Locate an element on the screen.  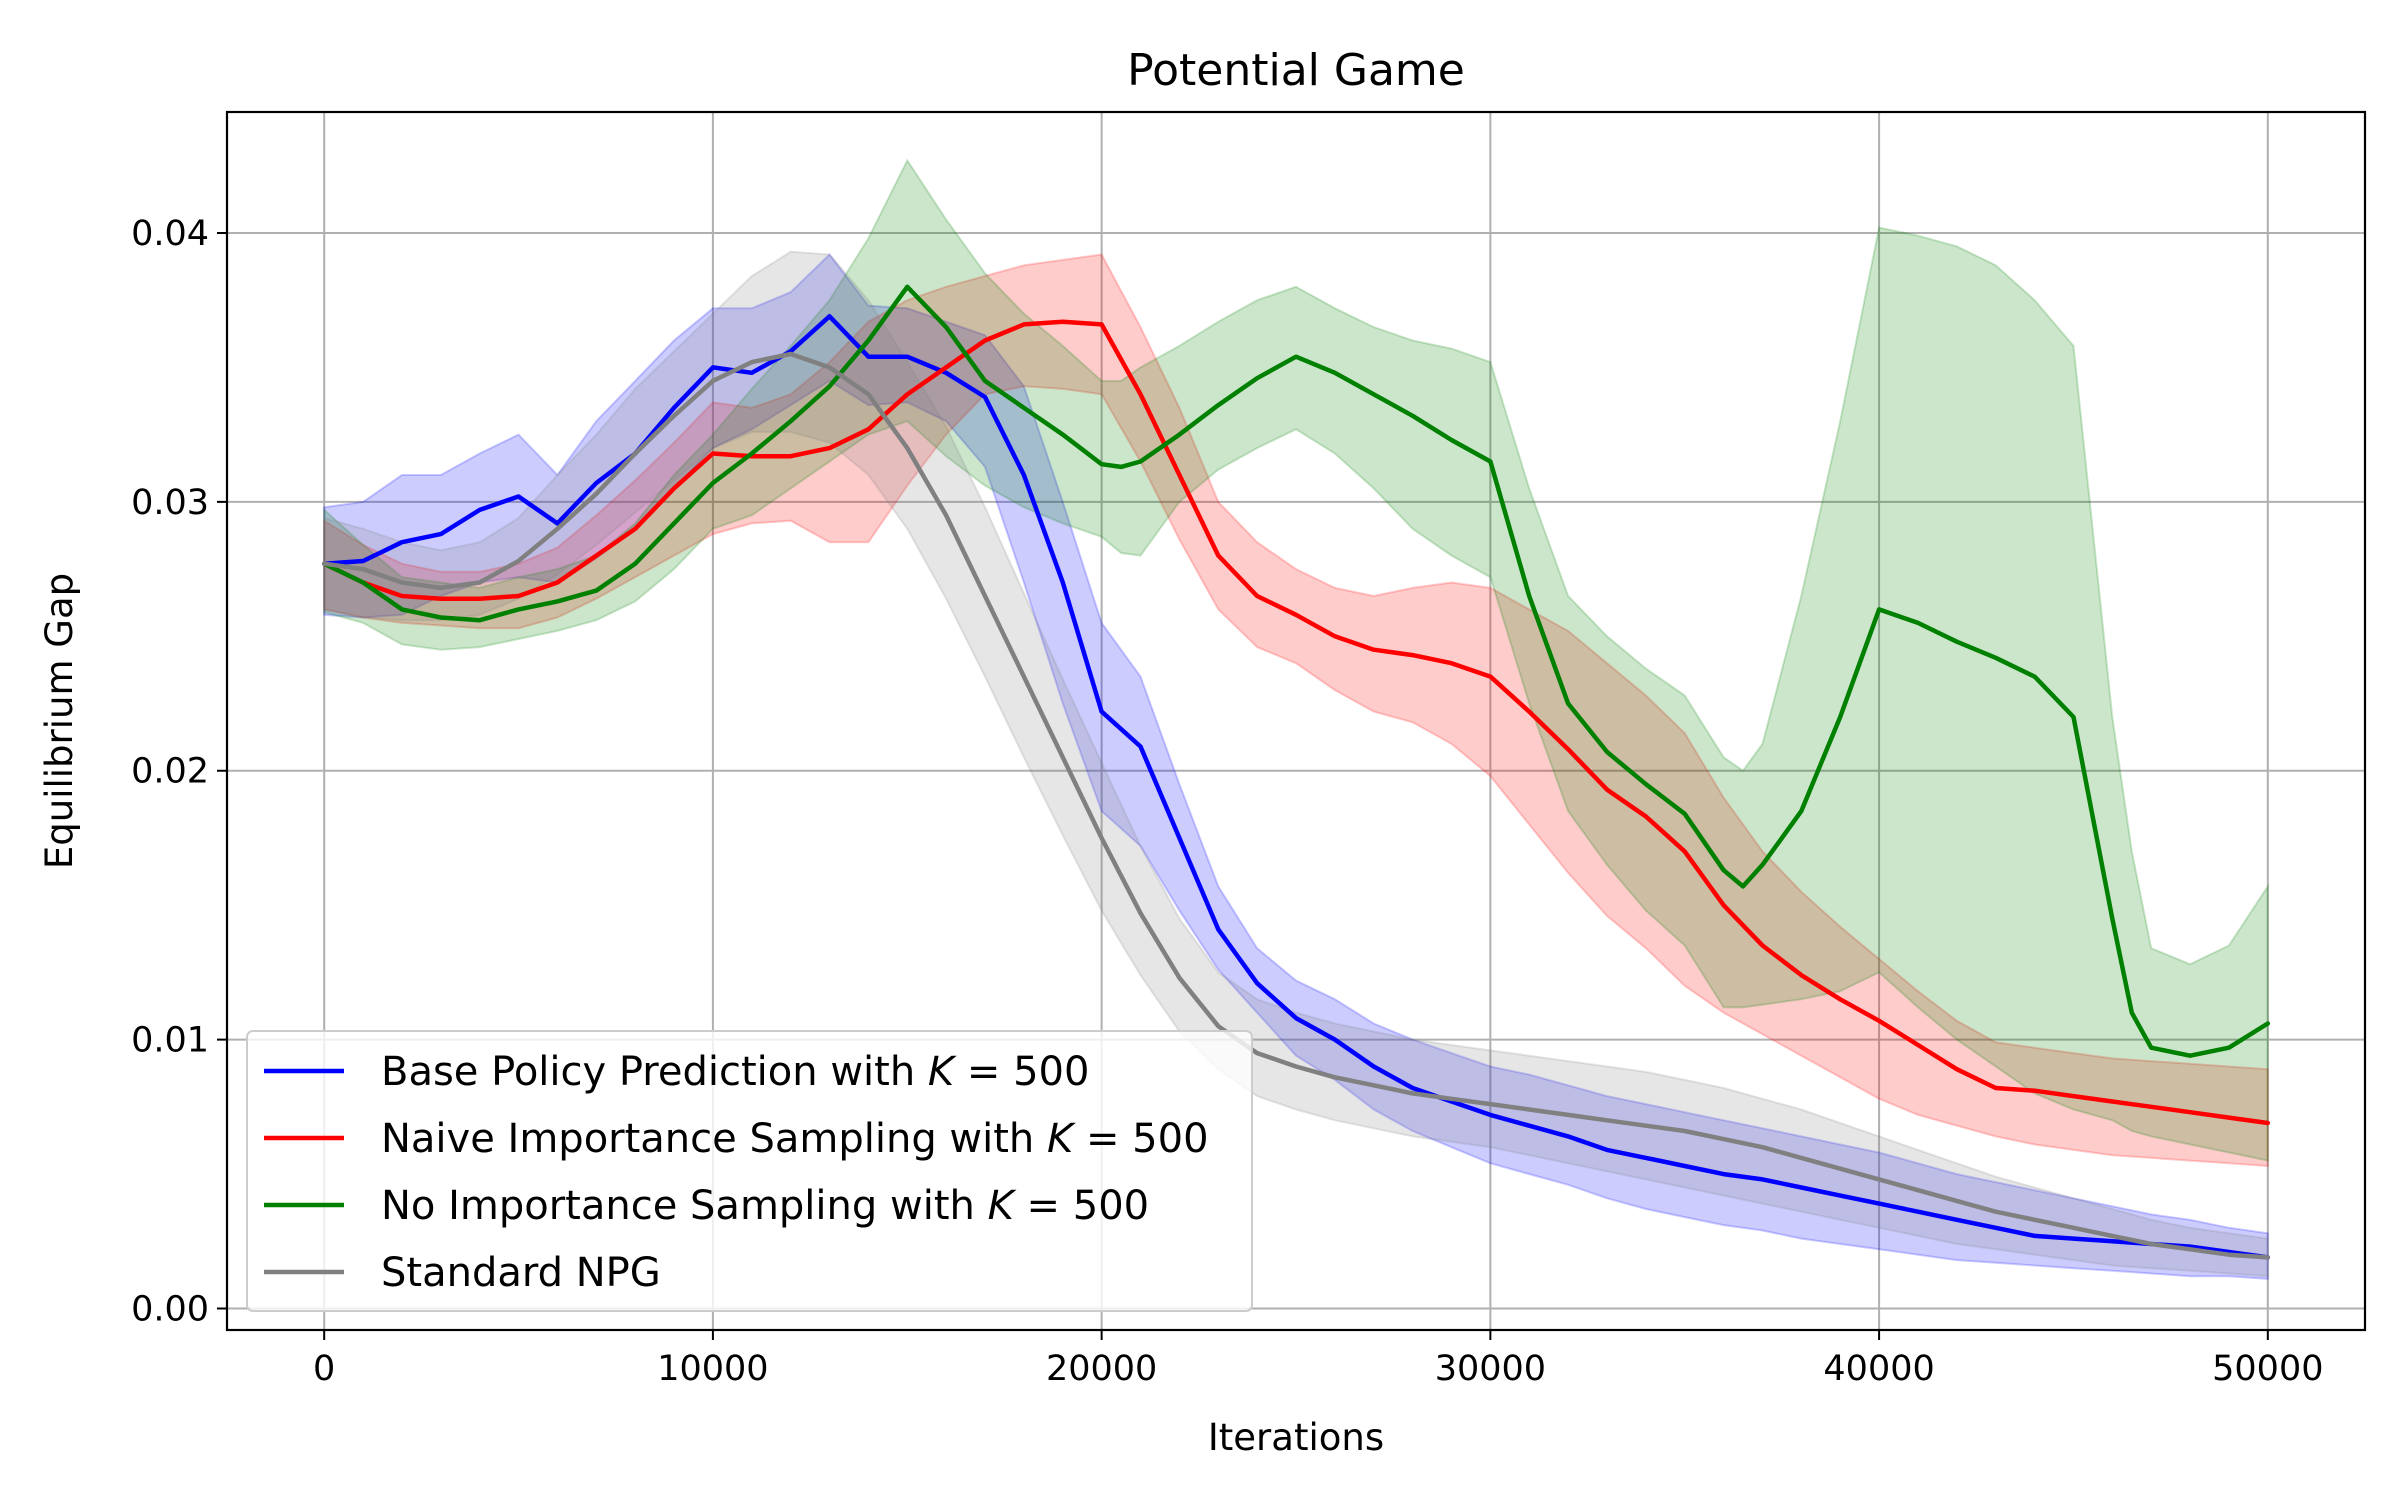
y-tick-label: 0.03 is located at coordinates (170, 503).